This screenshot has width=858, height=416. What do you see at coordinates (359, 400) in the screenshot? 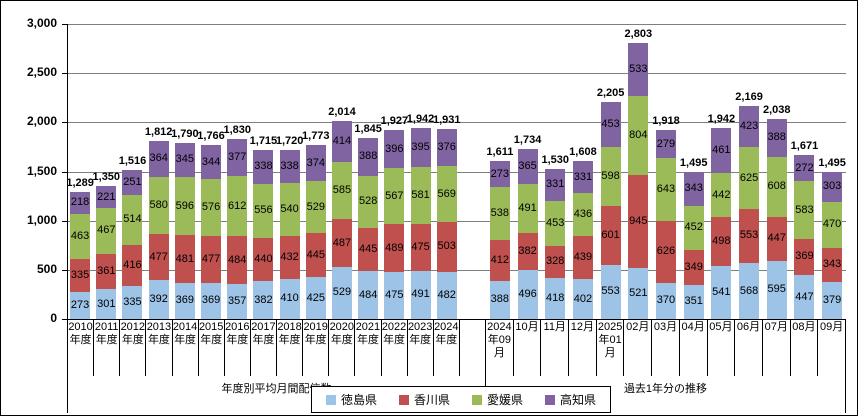
I see `legend-label: 徳島県` at bounding box center [359, 400].